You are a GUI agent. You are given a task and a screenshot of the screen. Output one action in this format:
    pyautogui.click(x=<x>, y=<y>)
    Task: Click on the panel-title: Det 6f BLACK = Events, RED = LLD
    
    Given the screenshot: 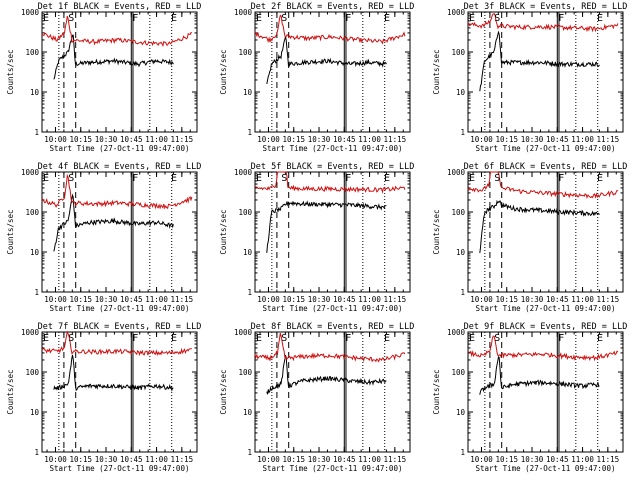 What is the action you would take?
    pyautogui.click(x=546, y=167)
    